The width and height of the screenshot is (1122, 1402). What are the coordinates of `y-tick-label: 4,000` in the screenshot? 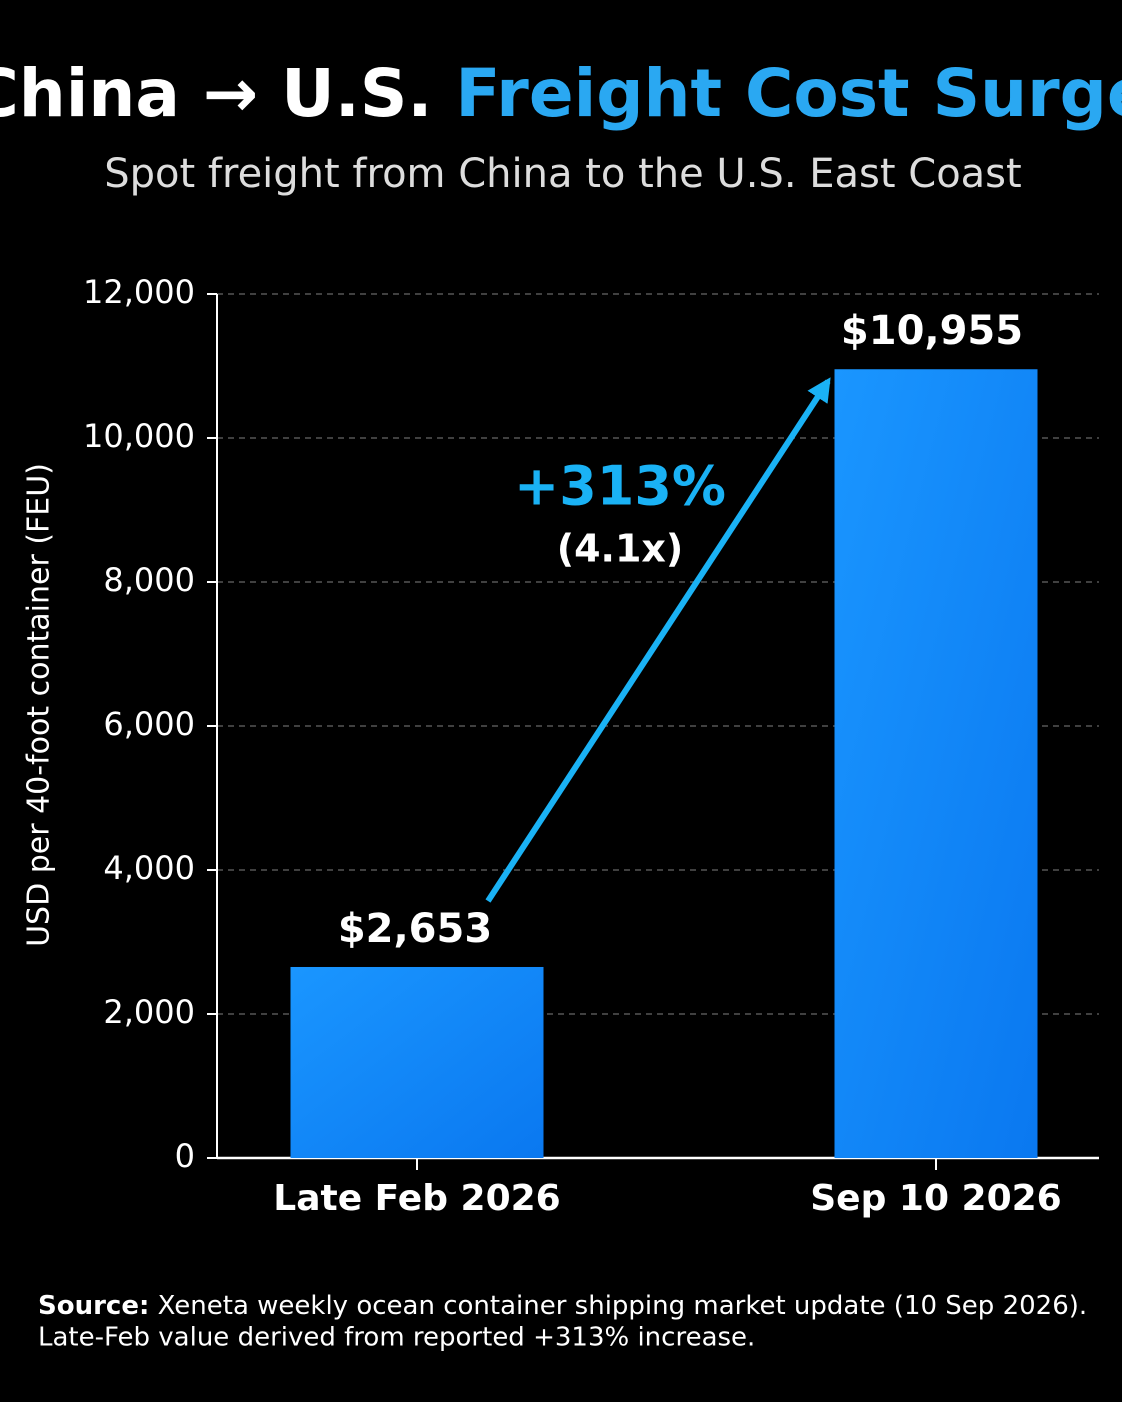 It's located at (149, 868).